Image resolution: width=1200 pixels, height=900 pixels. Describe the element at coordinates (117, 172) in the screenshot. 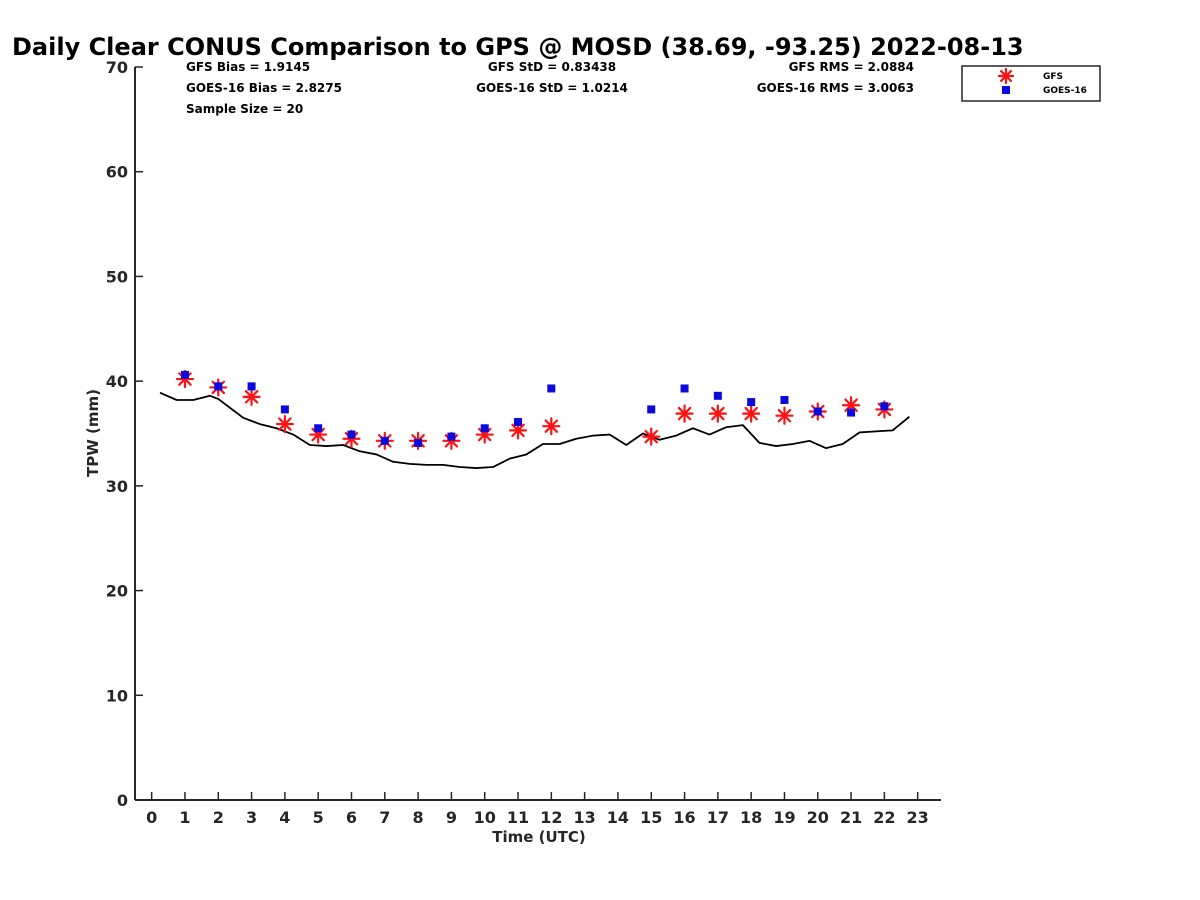

I see `y-tick-label: 60` at that location.